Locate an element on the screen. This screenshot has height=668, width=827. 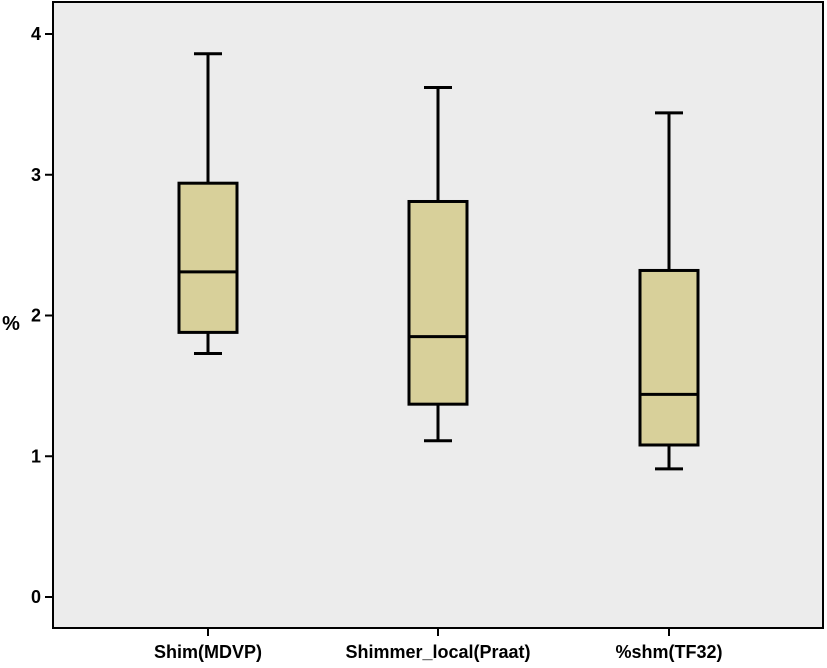
y-axis-title: % is located at coordinates (11, 324).